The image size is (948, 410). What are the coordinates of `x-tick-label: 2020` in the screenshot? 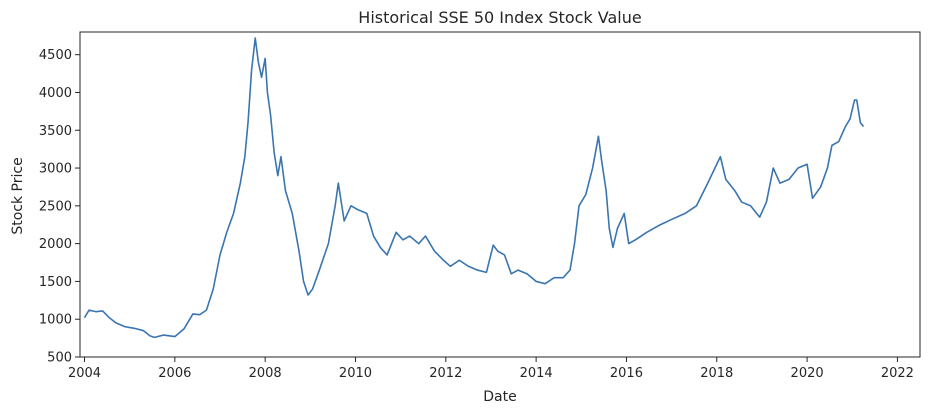 It's located at (807, 373).